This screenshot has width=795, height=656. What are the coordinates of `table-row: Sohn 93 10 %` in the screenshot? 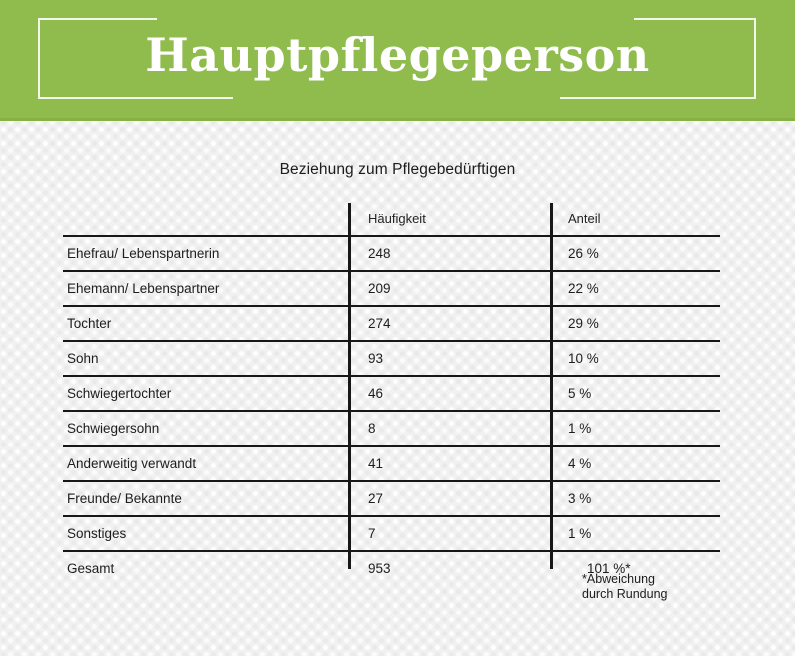 It's located at (391, 358).